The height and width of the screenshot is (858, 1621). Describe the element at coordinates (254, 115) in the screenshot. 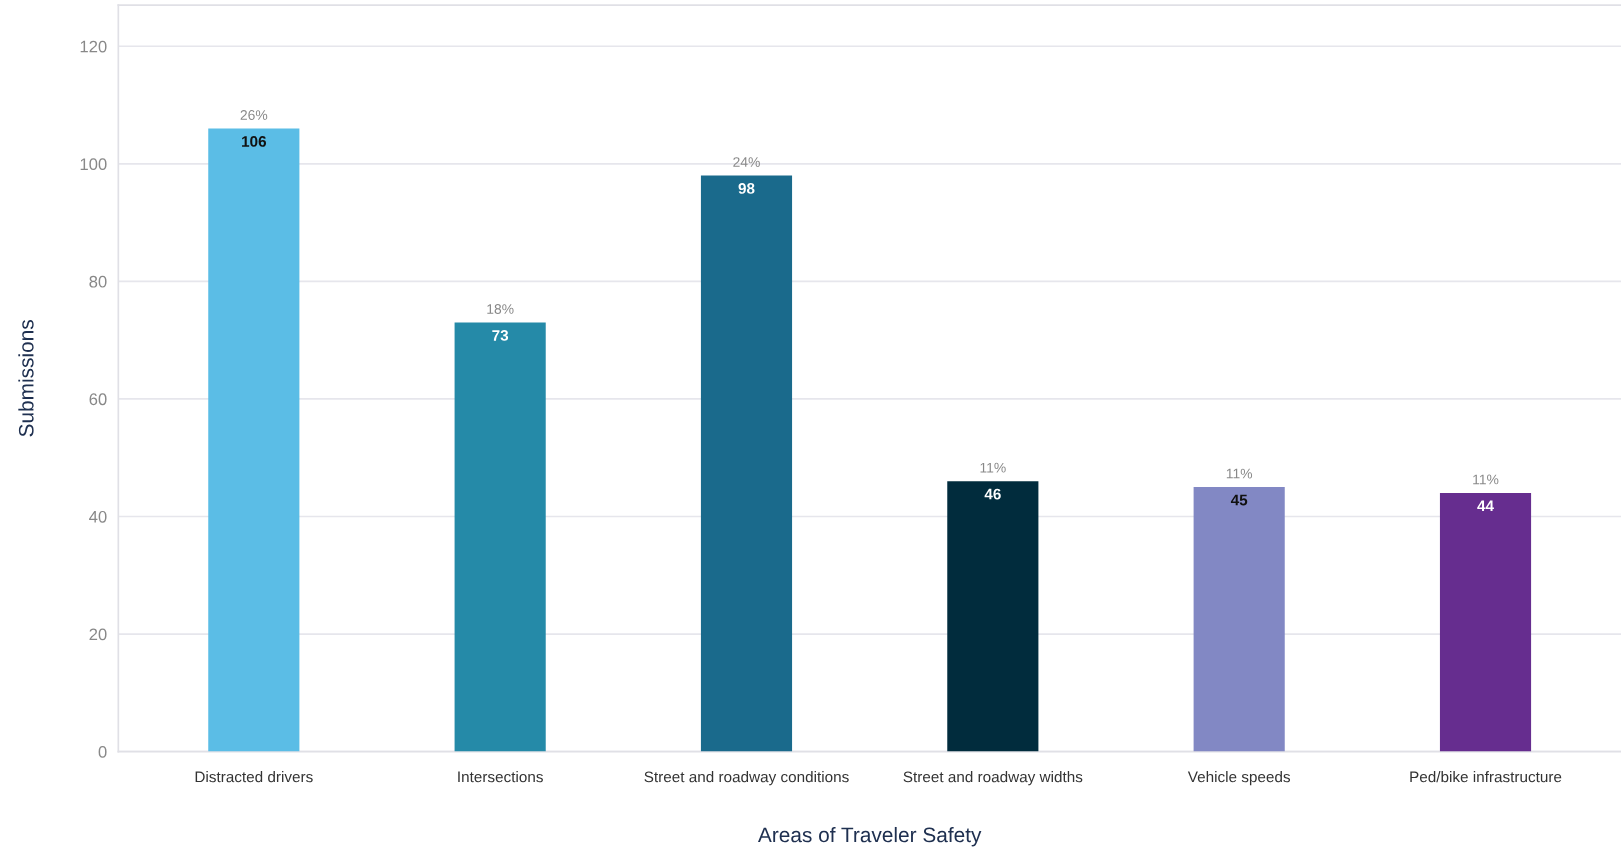

I see `annotation: 26%` at that location.